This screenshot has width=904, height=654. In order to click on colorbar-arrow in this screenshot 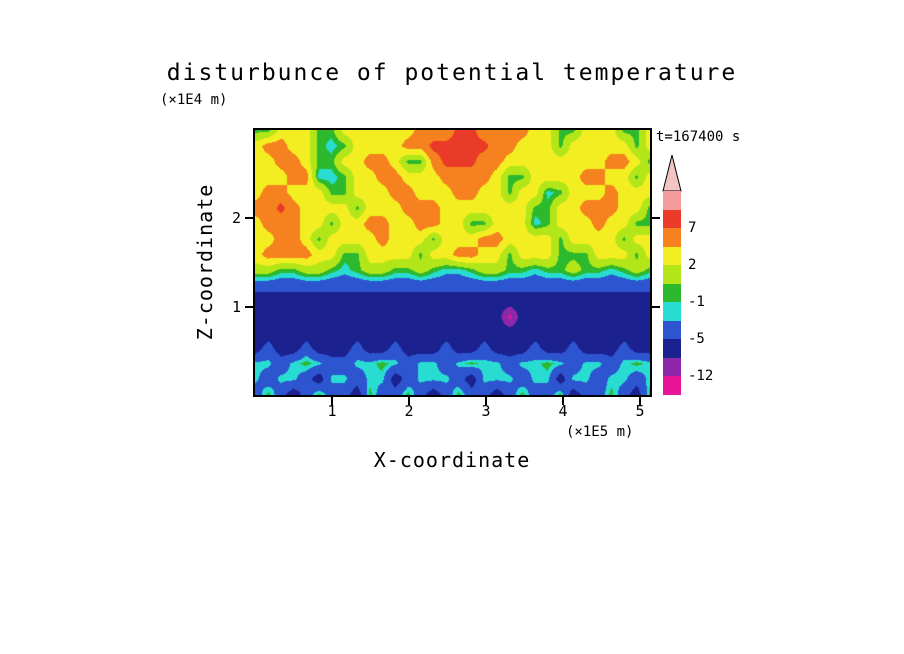, I will do `click(672, 173)`.